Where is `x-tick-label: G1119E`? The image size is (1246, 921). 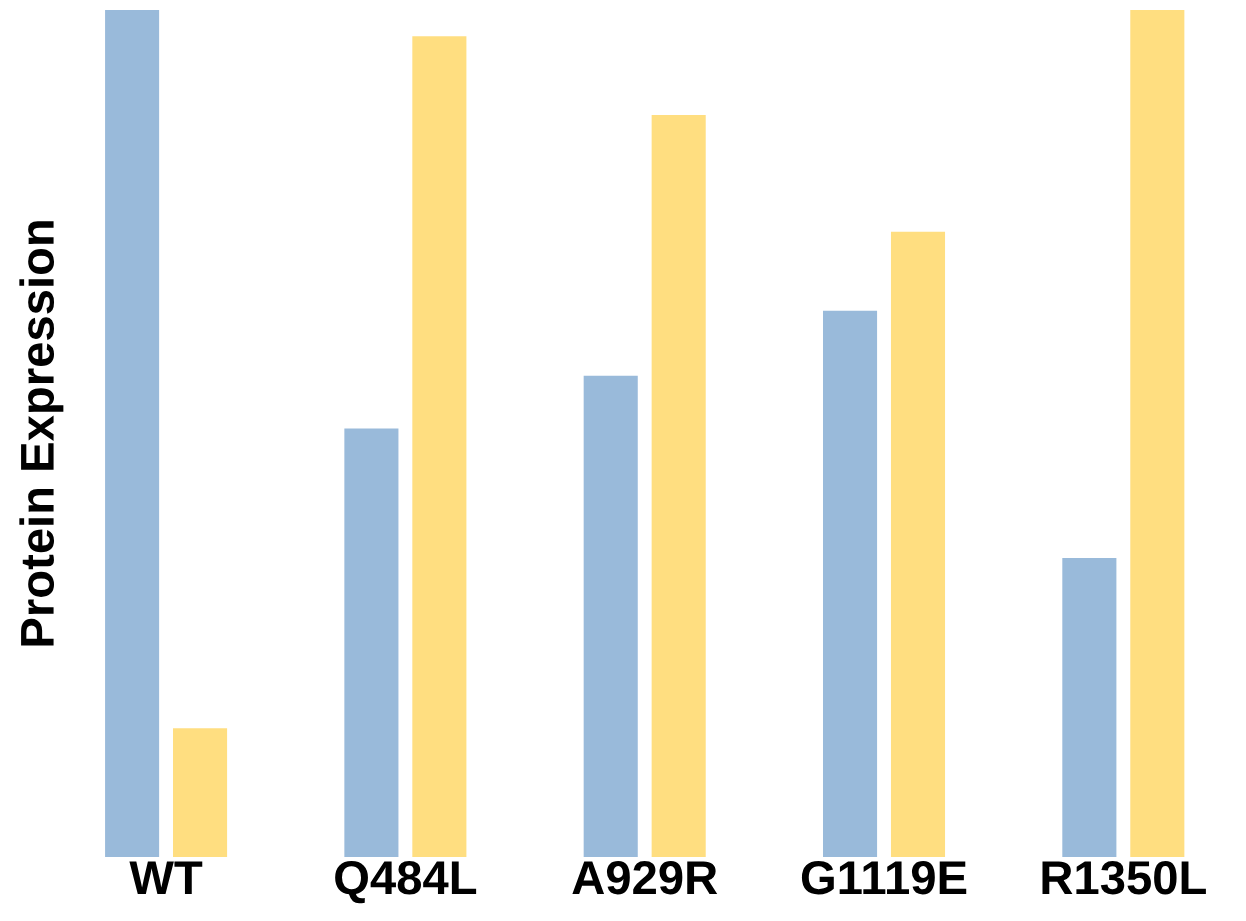
x-tick-label: G1119E is located at coordinates (884, 878).